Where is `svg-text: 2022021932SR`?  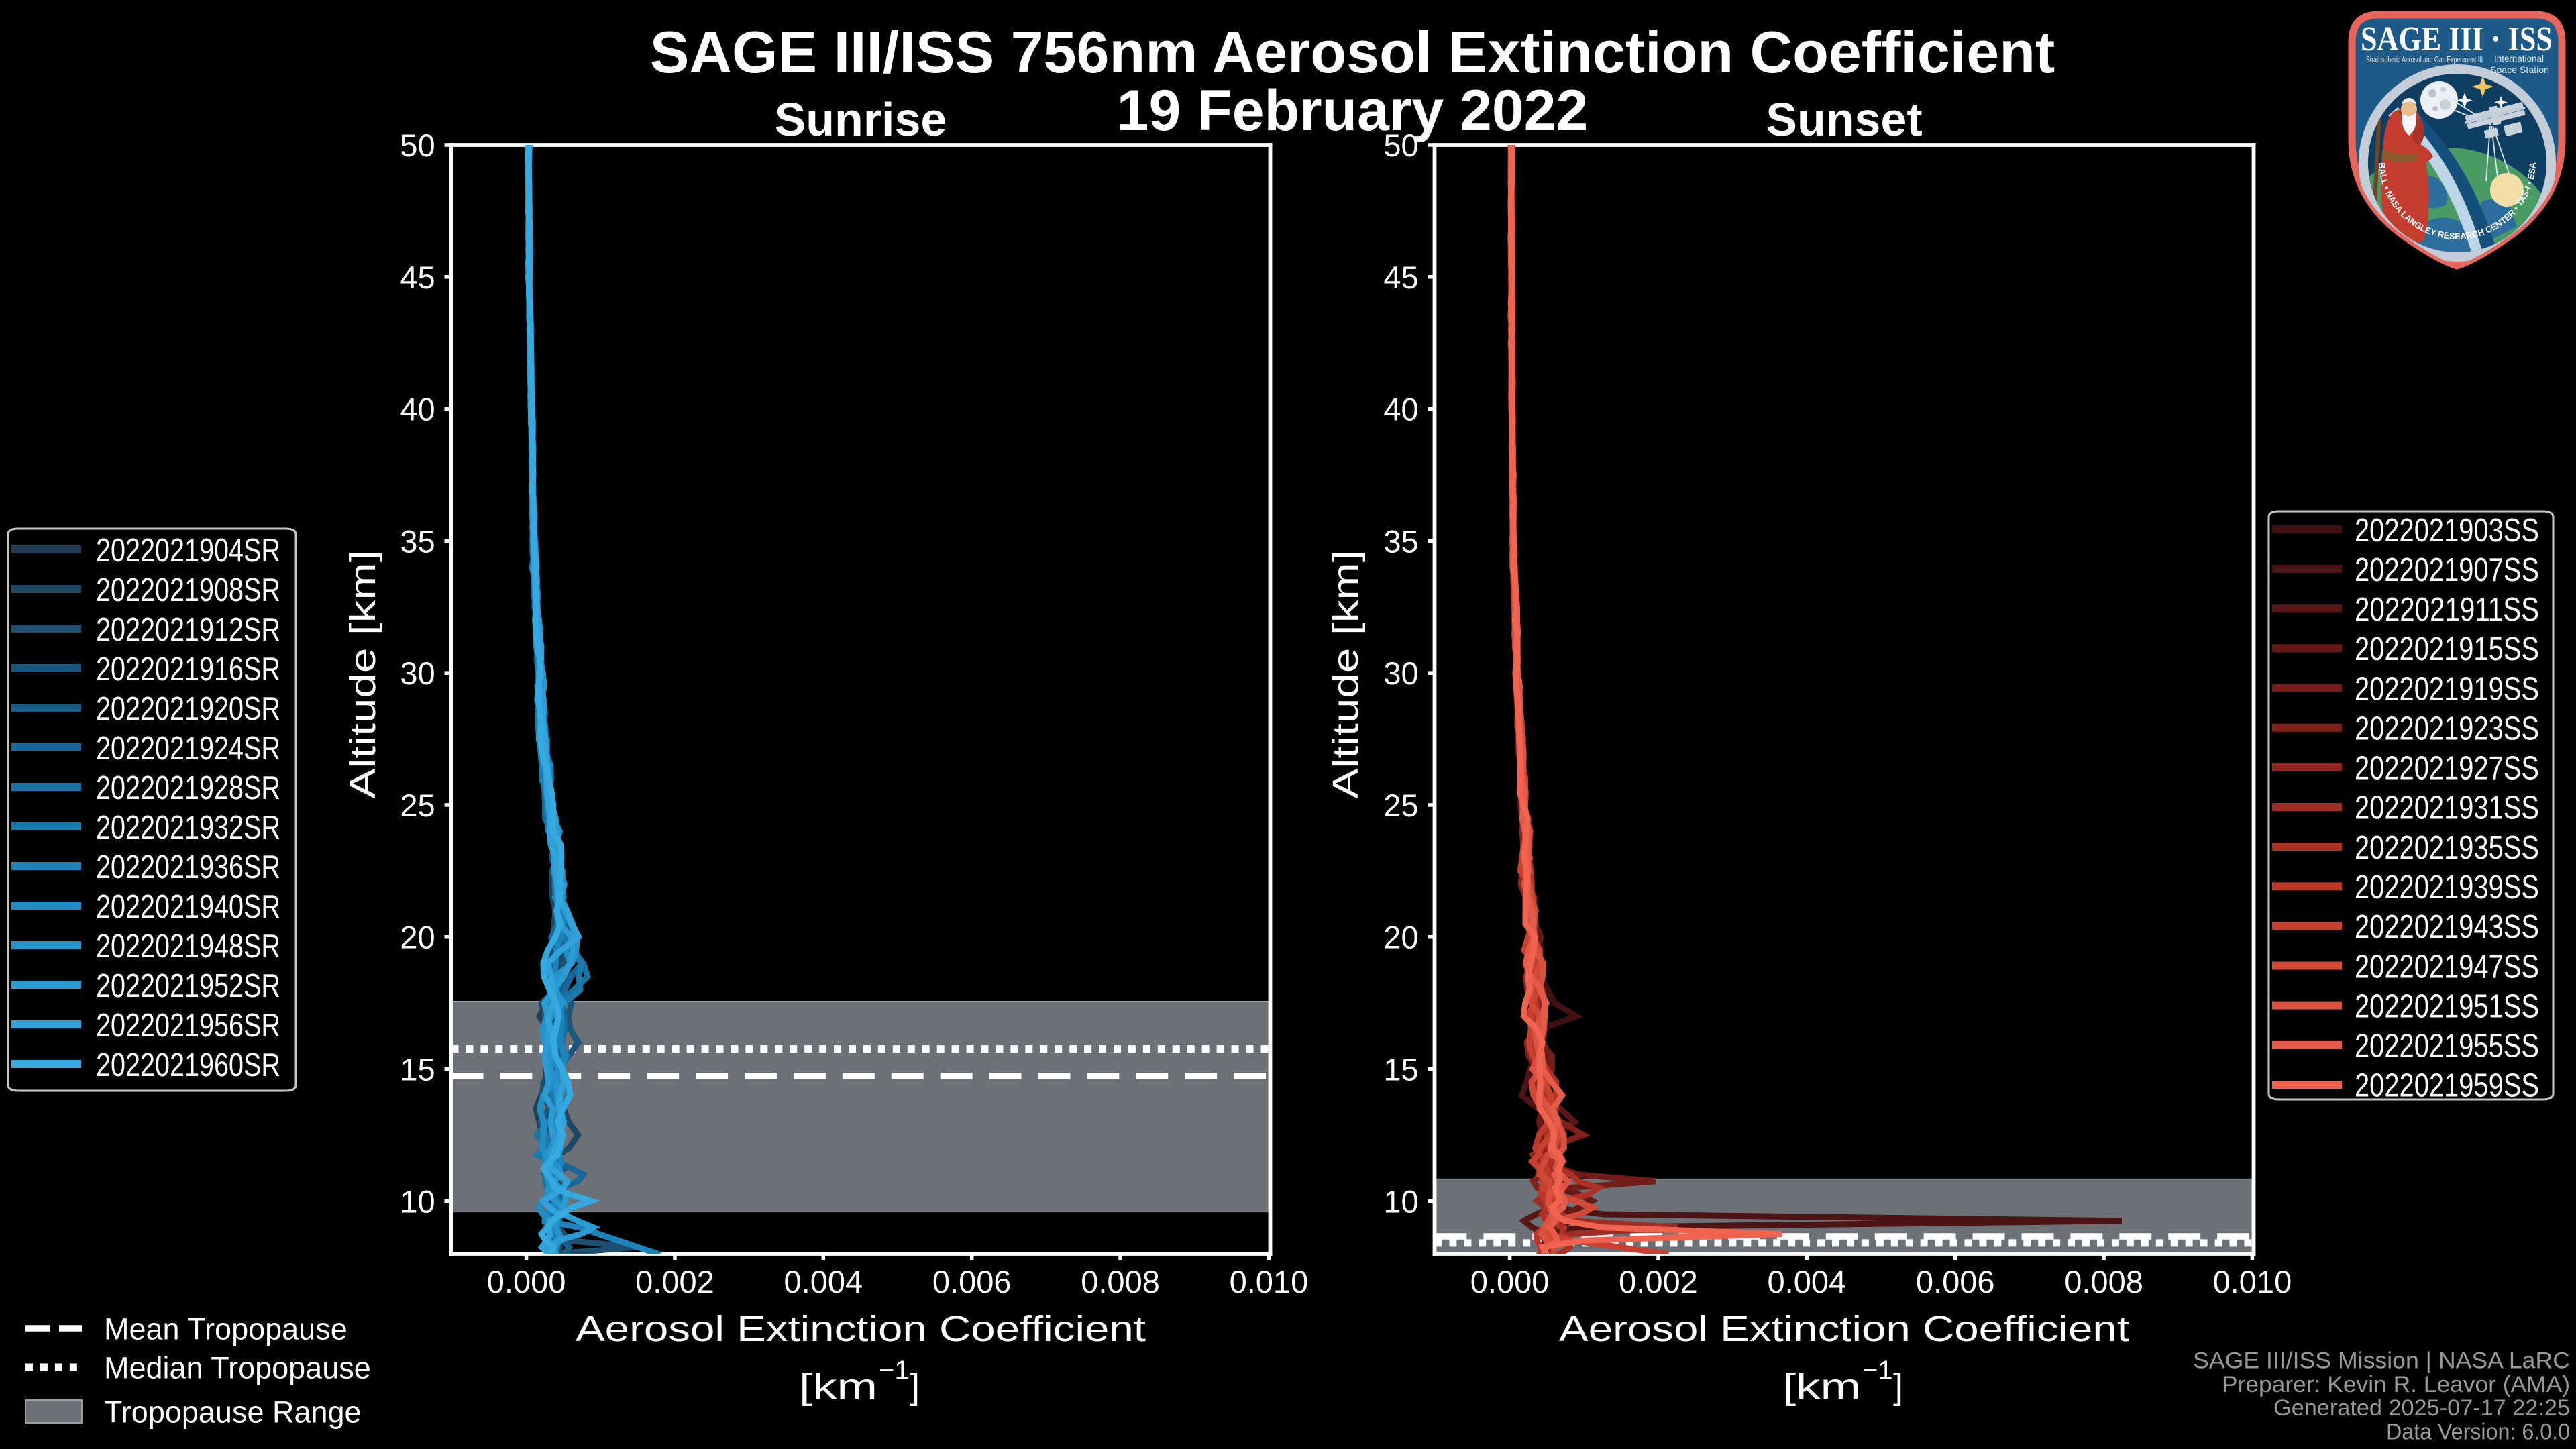
svg-text: 2022021932SR is located at coordinates (188, 828).